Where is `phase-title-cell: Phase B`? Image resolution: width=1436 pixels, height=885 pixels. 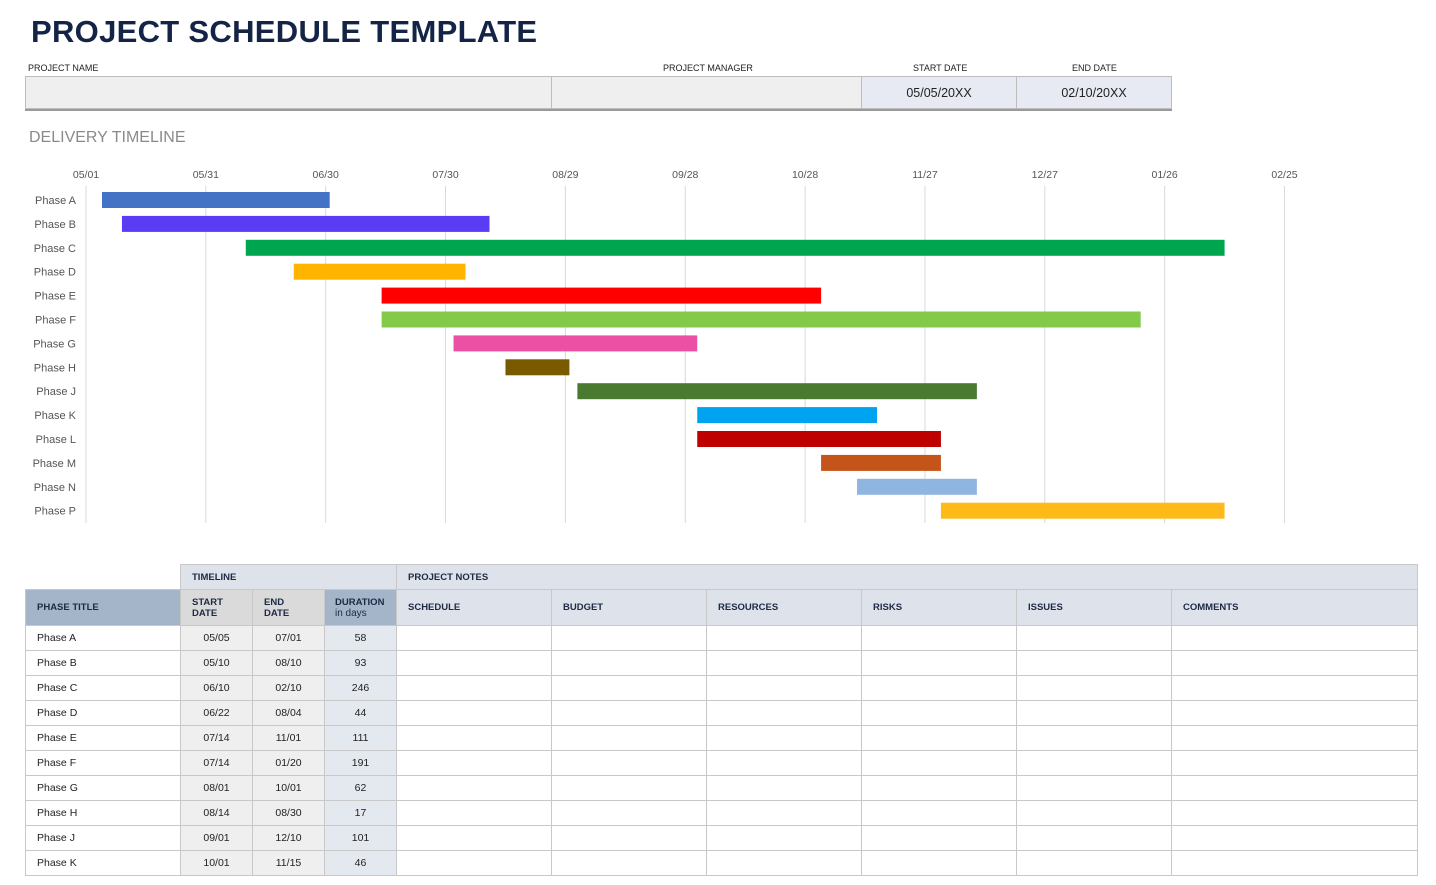 phase-title-cell: Phase B is located at coordinates (103, 663).